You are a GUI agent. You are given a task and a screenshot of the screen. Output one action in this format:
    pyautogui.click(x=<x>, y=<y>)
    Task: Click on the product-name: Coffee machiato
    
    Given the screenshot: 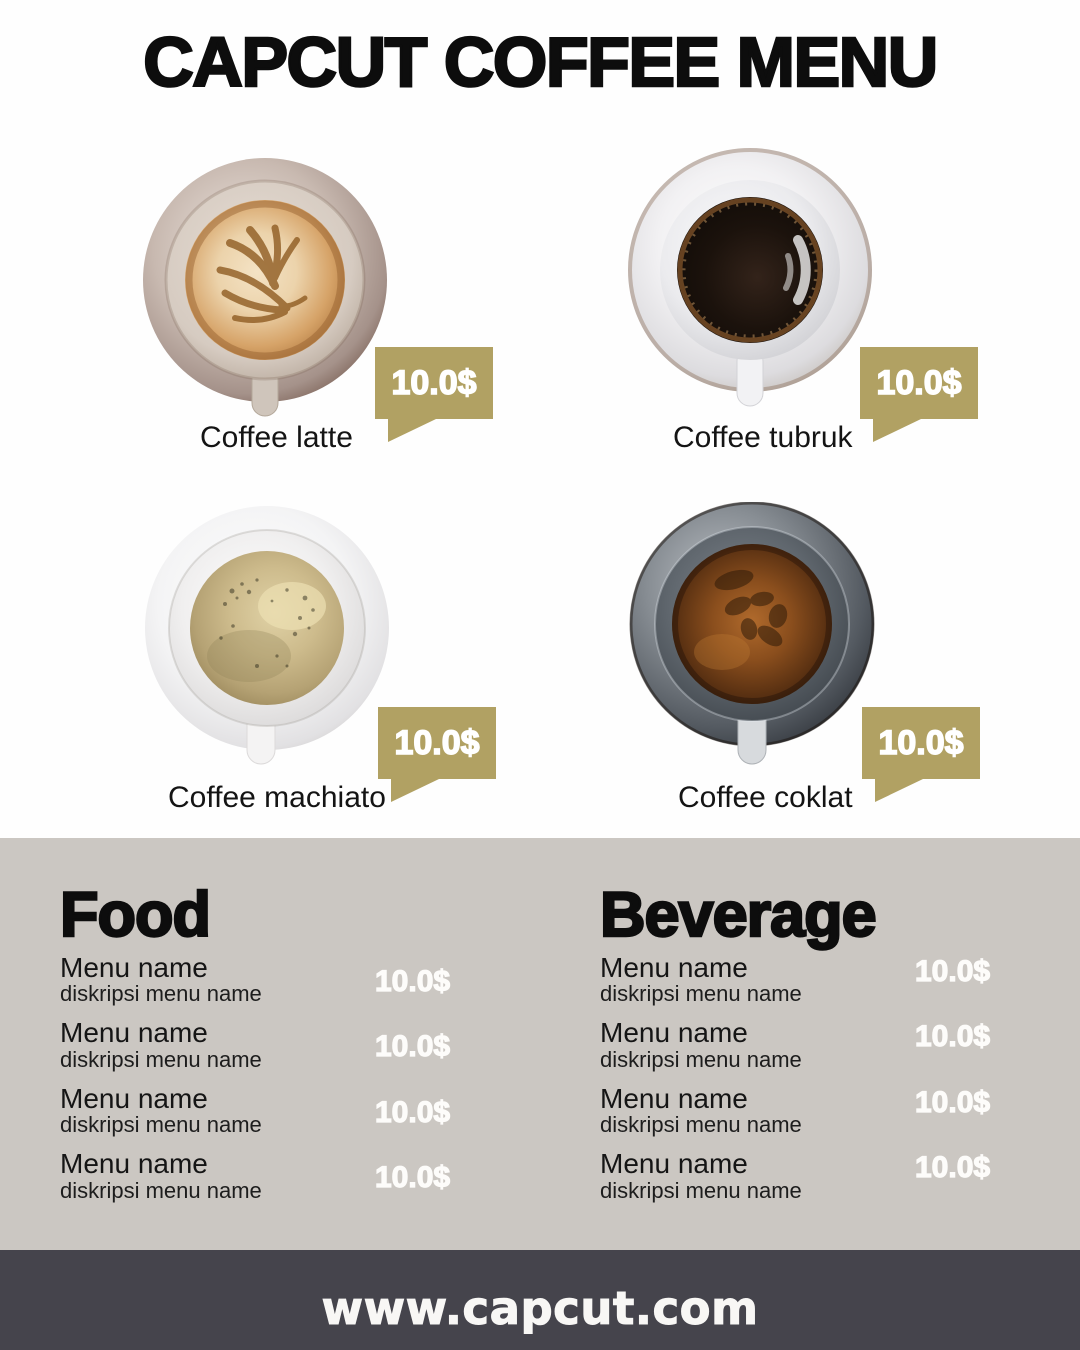 What is the action you would take?
    pyautogui.click(x=277, y=797)
    